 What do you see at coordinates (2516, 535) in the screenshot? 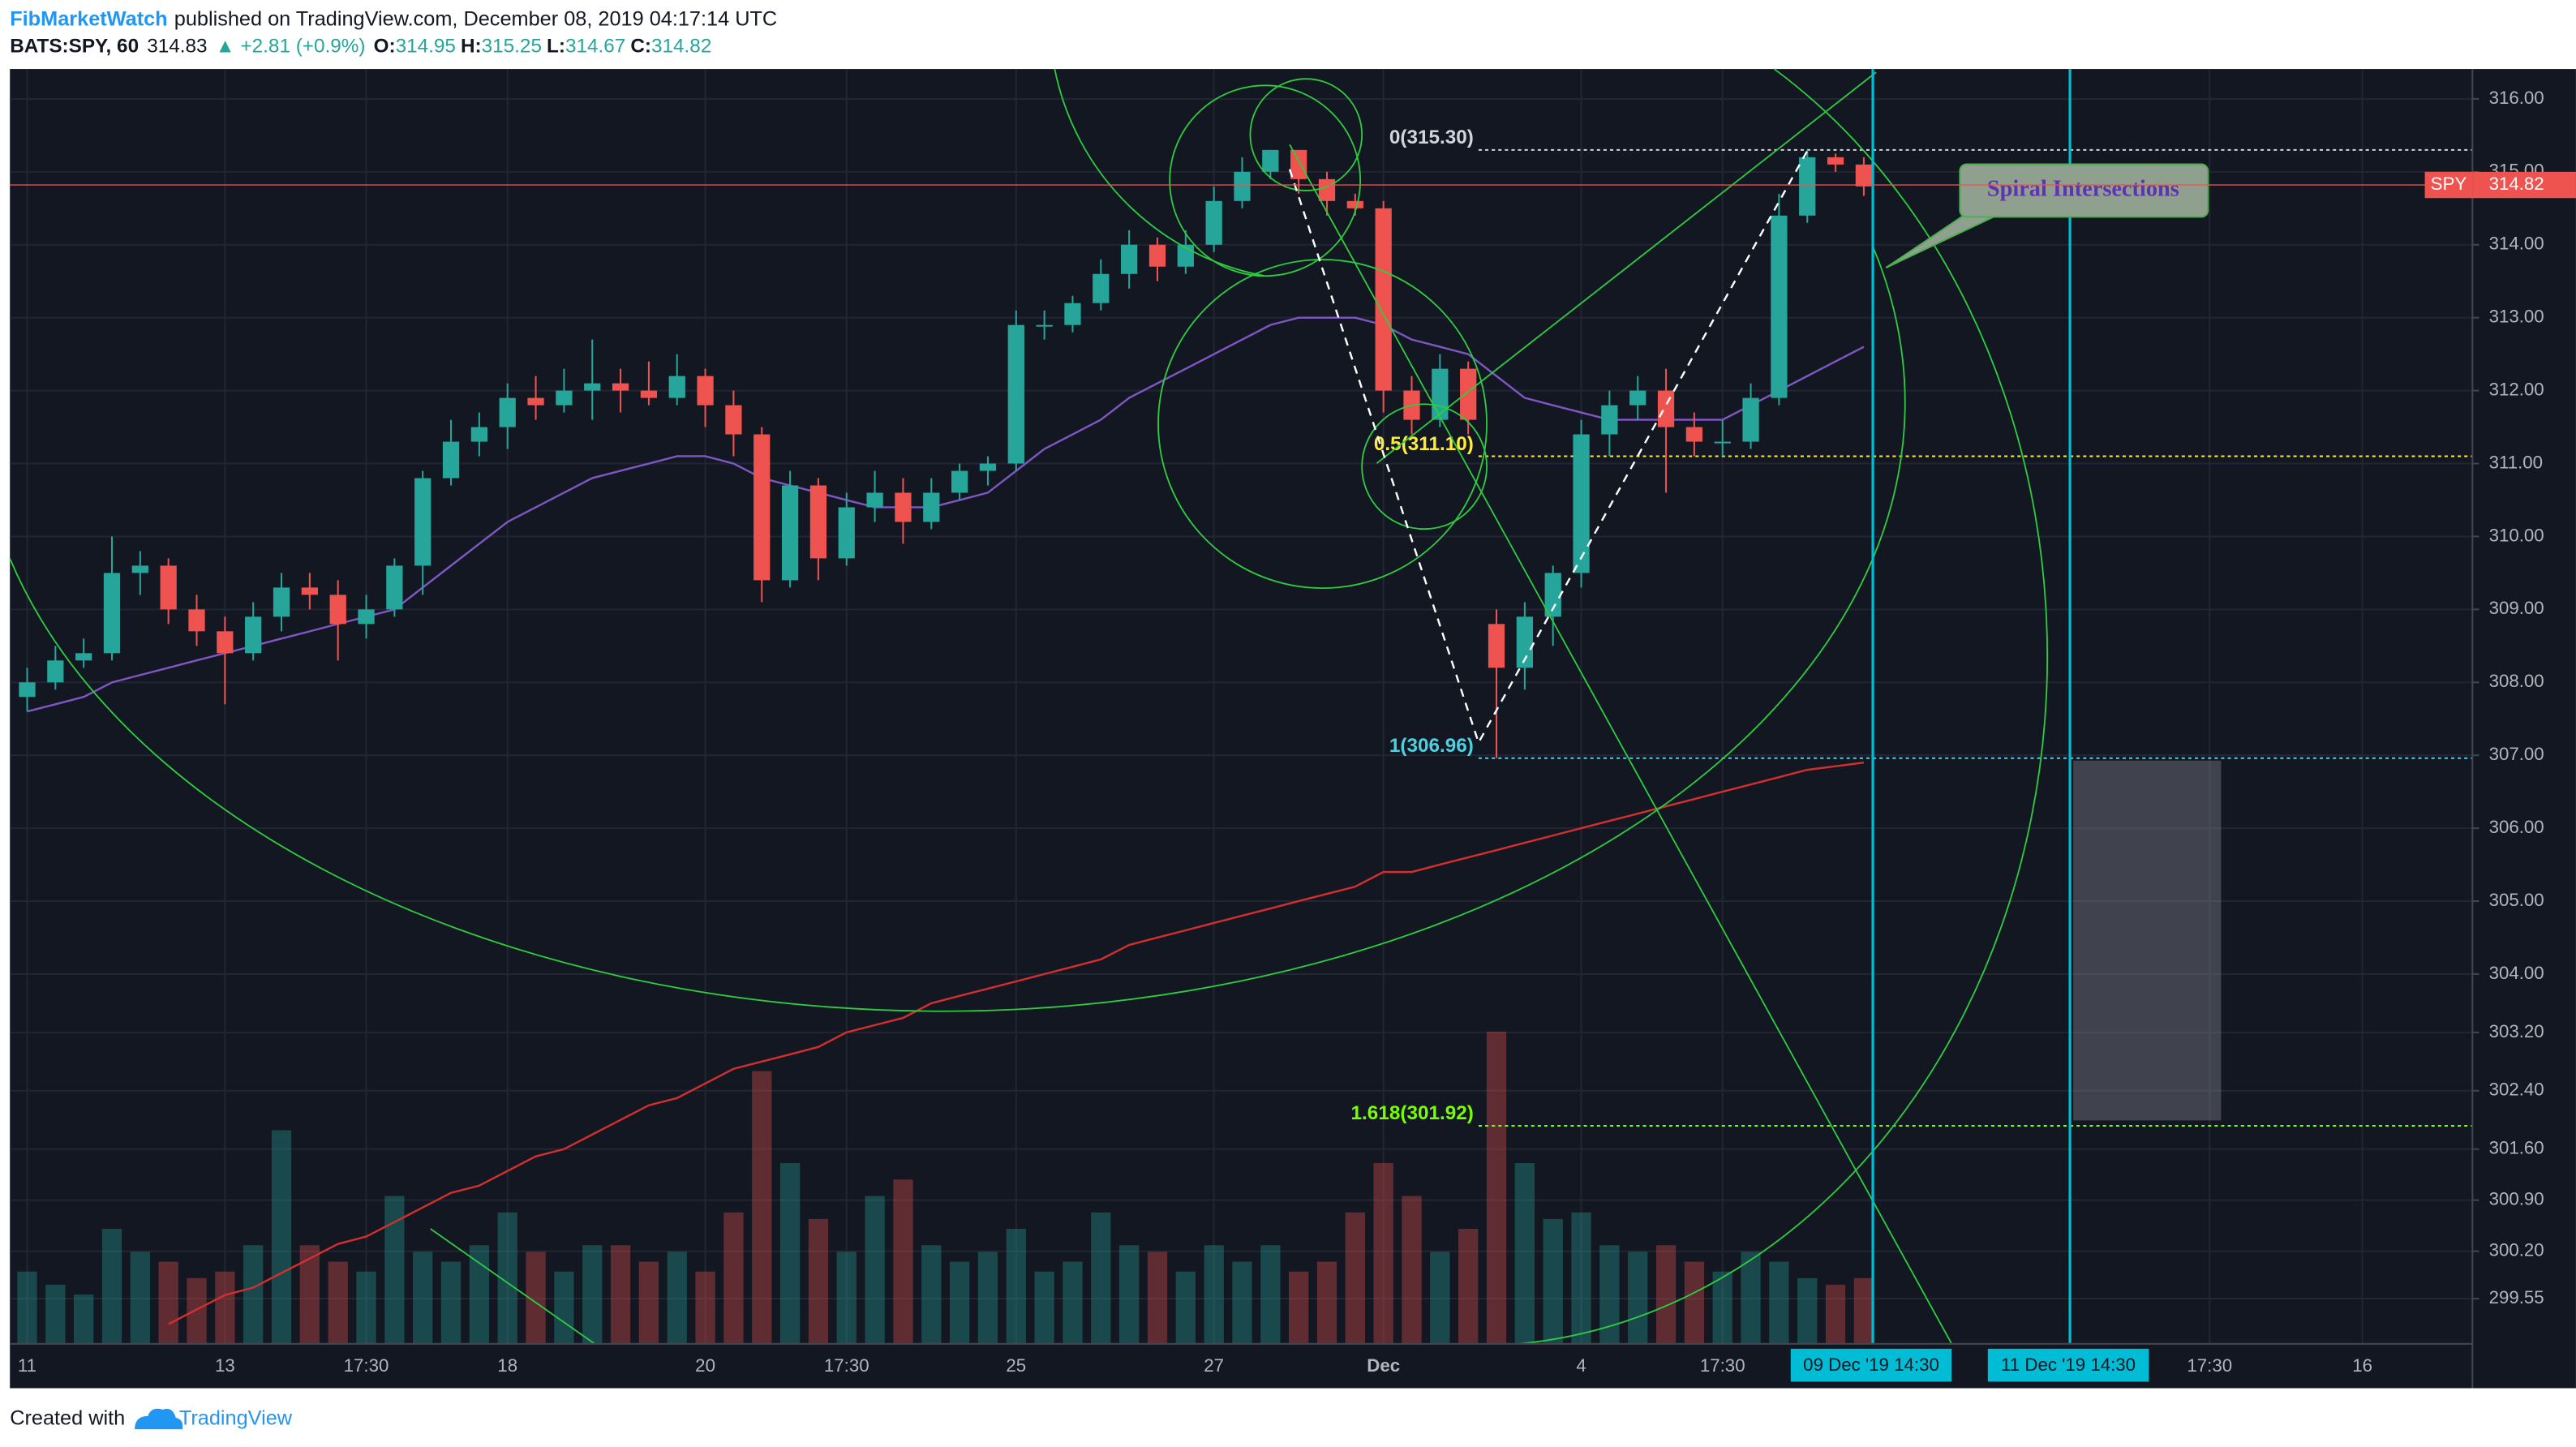
I see `y-tick-label: 310.00` at bounding box center [2516, 535].